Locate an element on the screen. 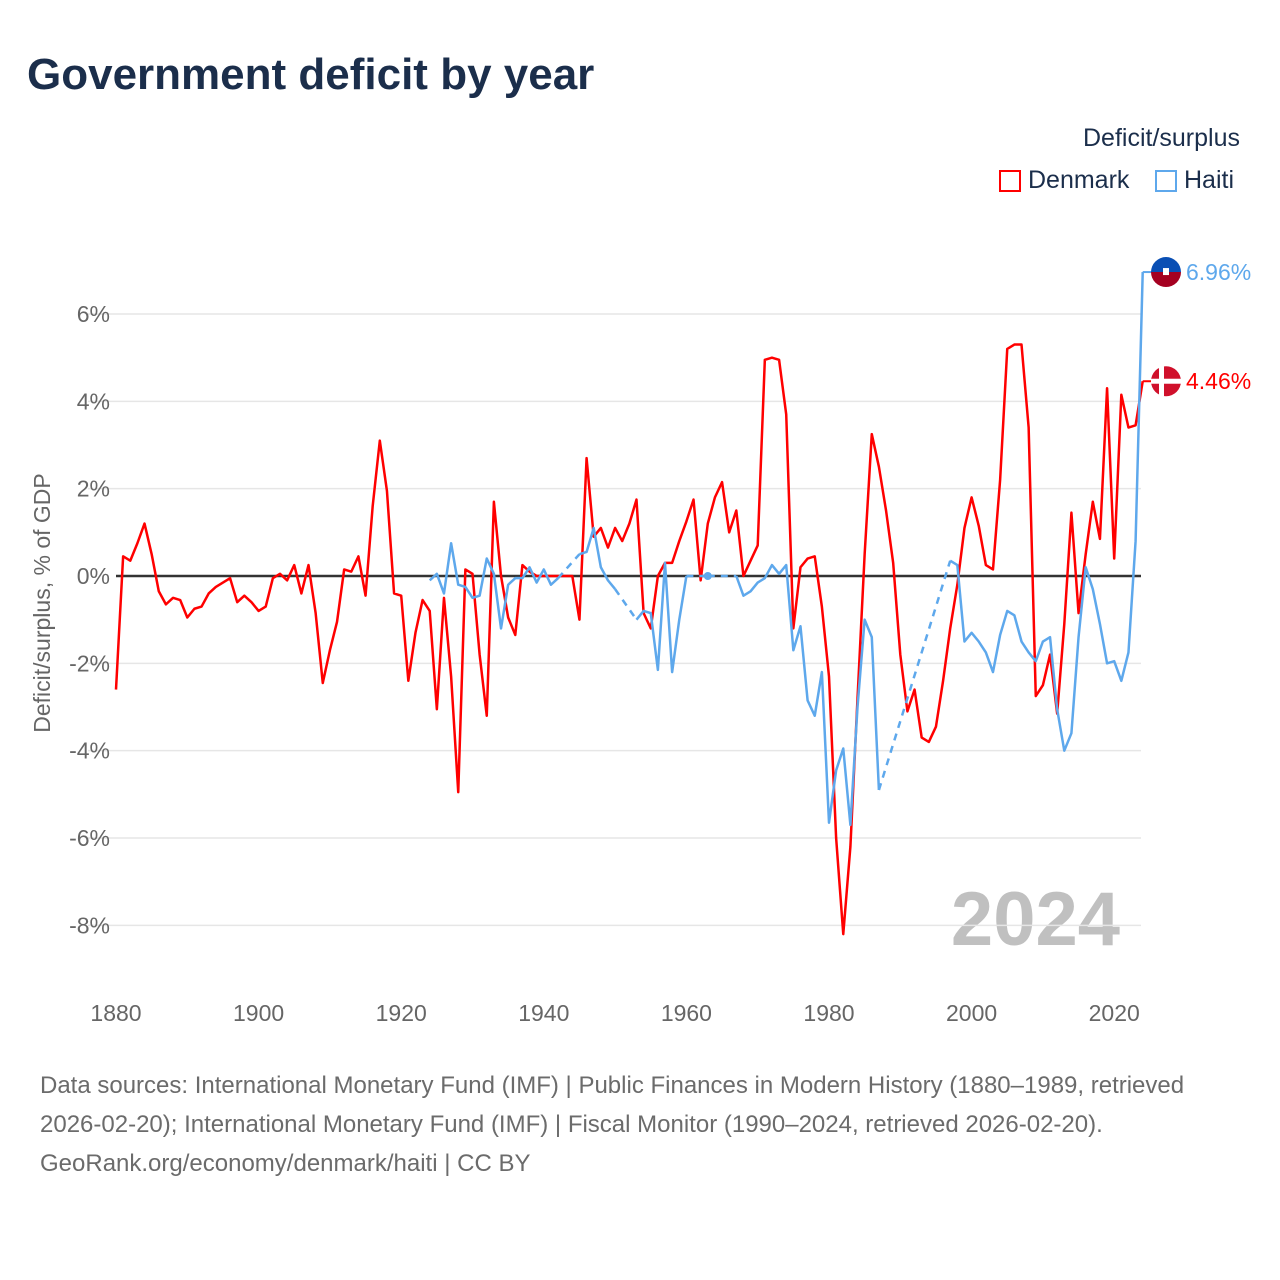 This screenshot has width=1280, height=1280. flag-emblem is located at coordinates (1166, 272).